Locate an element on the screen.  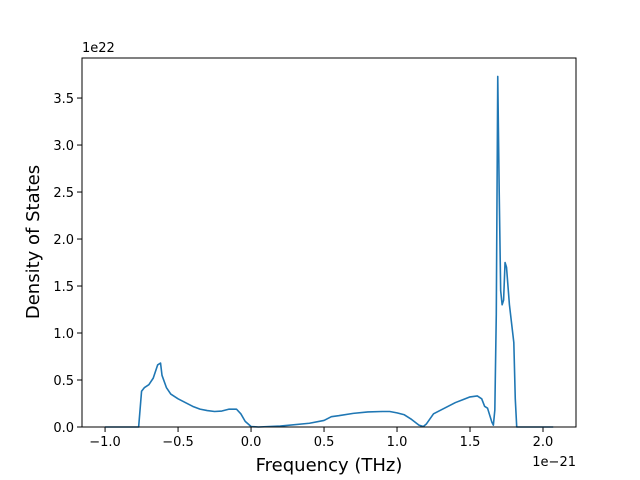
x-tick-label: 2.0 is located at coordinates (543, 442).